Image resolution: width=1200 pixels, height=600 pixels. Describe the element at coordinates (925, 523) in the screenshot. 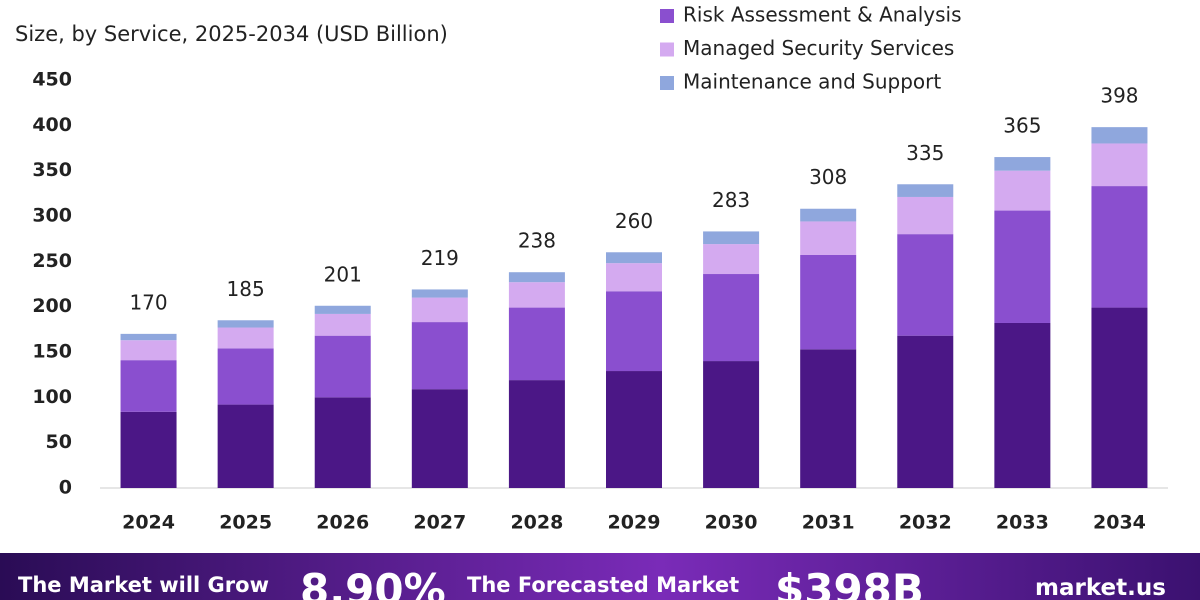

I see `x-tick-label: 2032` at that location.